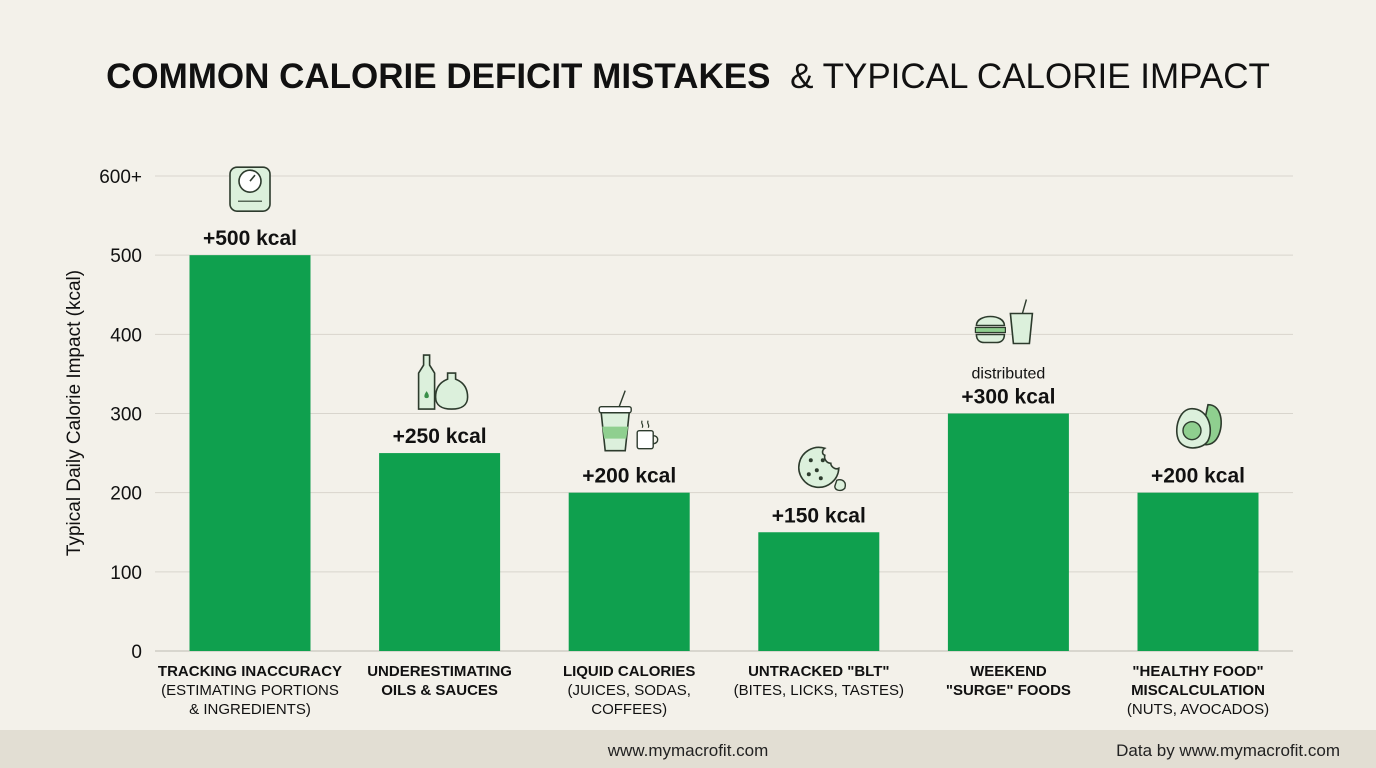  I want to click on category-label: "HEALTHY FOOD", so click(1197, 671).